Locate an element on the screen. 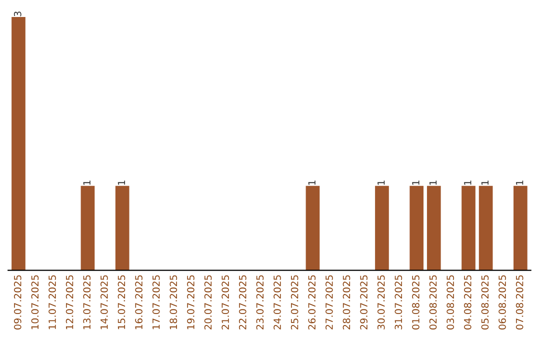  x-tick-label: 30.07.2025 is located at coordinates (381, 302).